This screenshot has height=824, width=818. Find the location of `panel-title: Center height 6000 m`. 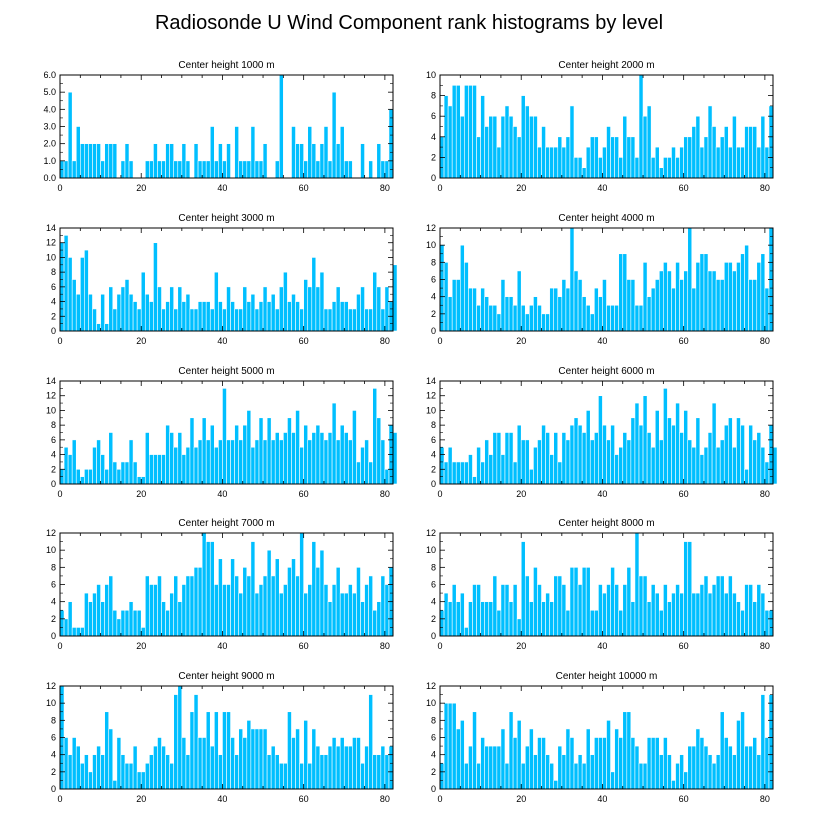

panel-title: Center height 6000 m is located at coordinates (606, 371).